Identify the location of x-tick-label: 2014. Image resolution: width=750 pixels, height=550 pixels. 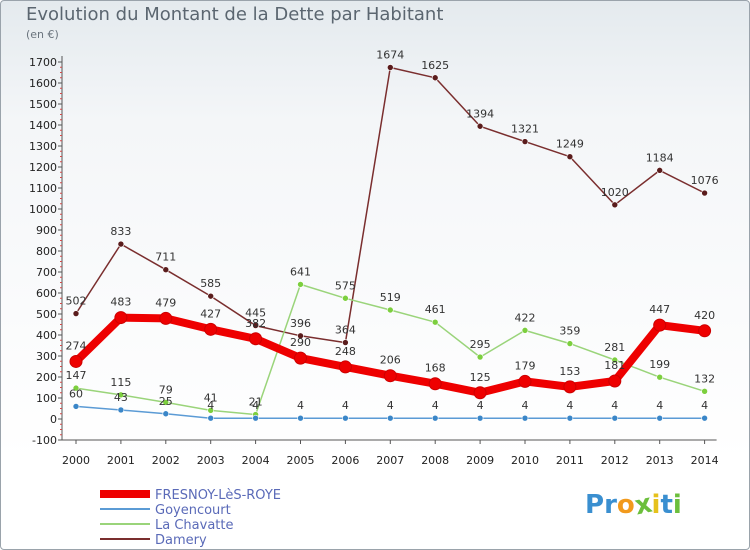
(705, 460).